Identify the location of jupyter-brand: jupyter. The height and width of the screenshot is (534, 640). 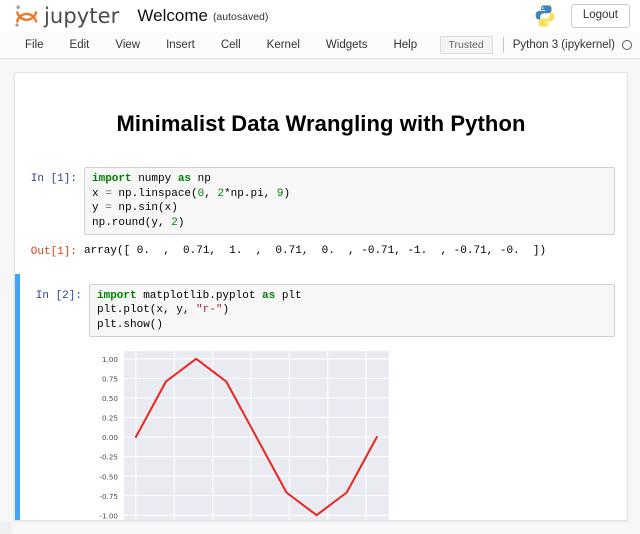
(66, 16).